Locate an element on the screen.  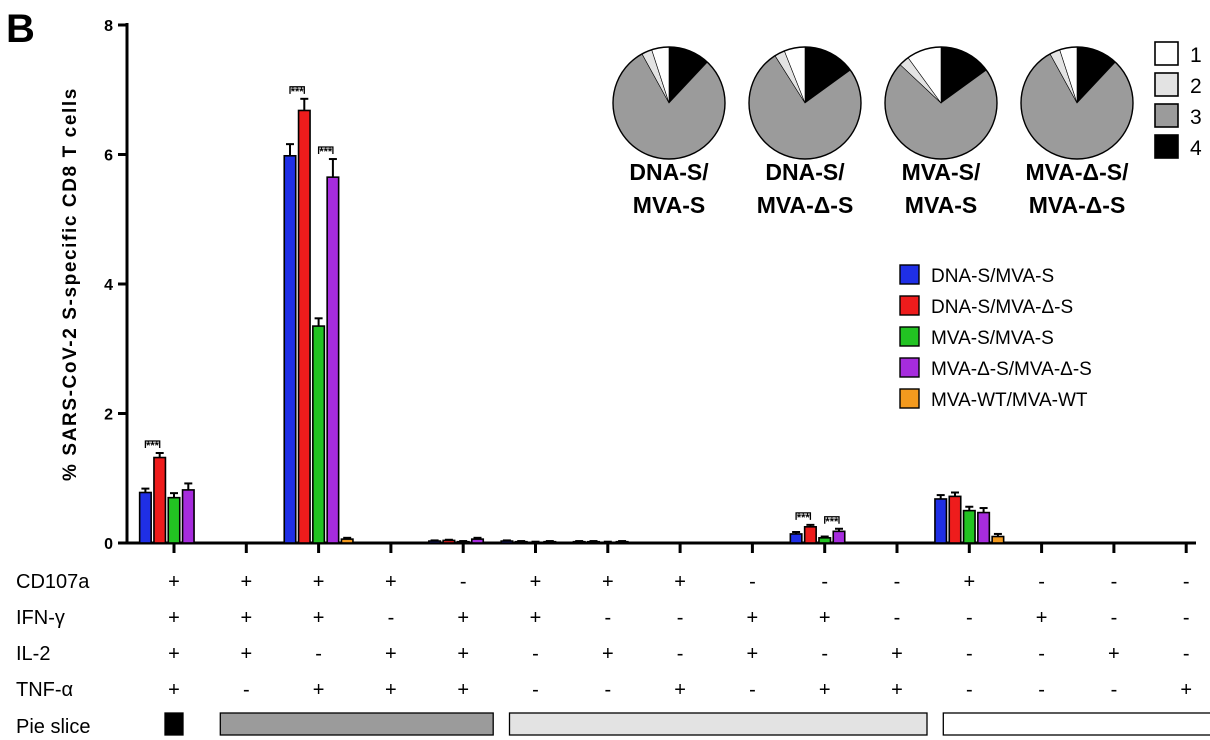
pie-chart: MVA-Δ-S/MVA-Δ-S is located at coordinates (1077, 132).